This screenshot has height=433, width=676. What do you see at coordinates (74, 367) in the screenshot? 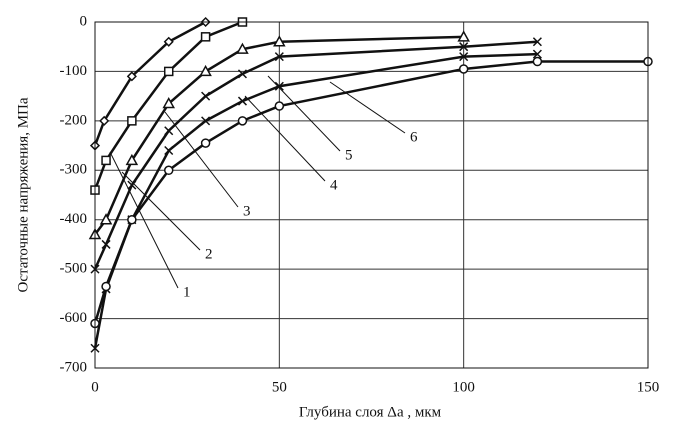
I see `y-tick-label: -700` at bounding box center [74, 367].